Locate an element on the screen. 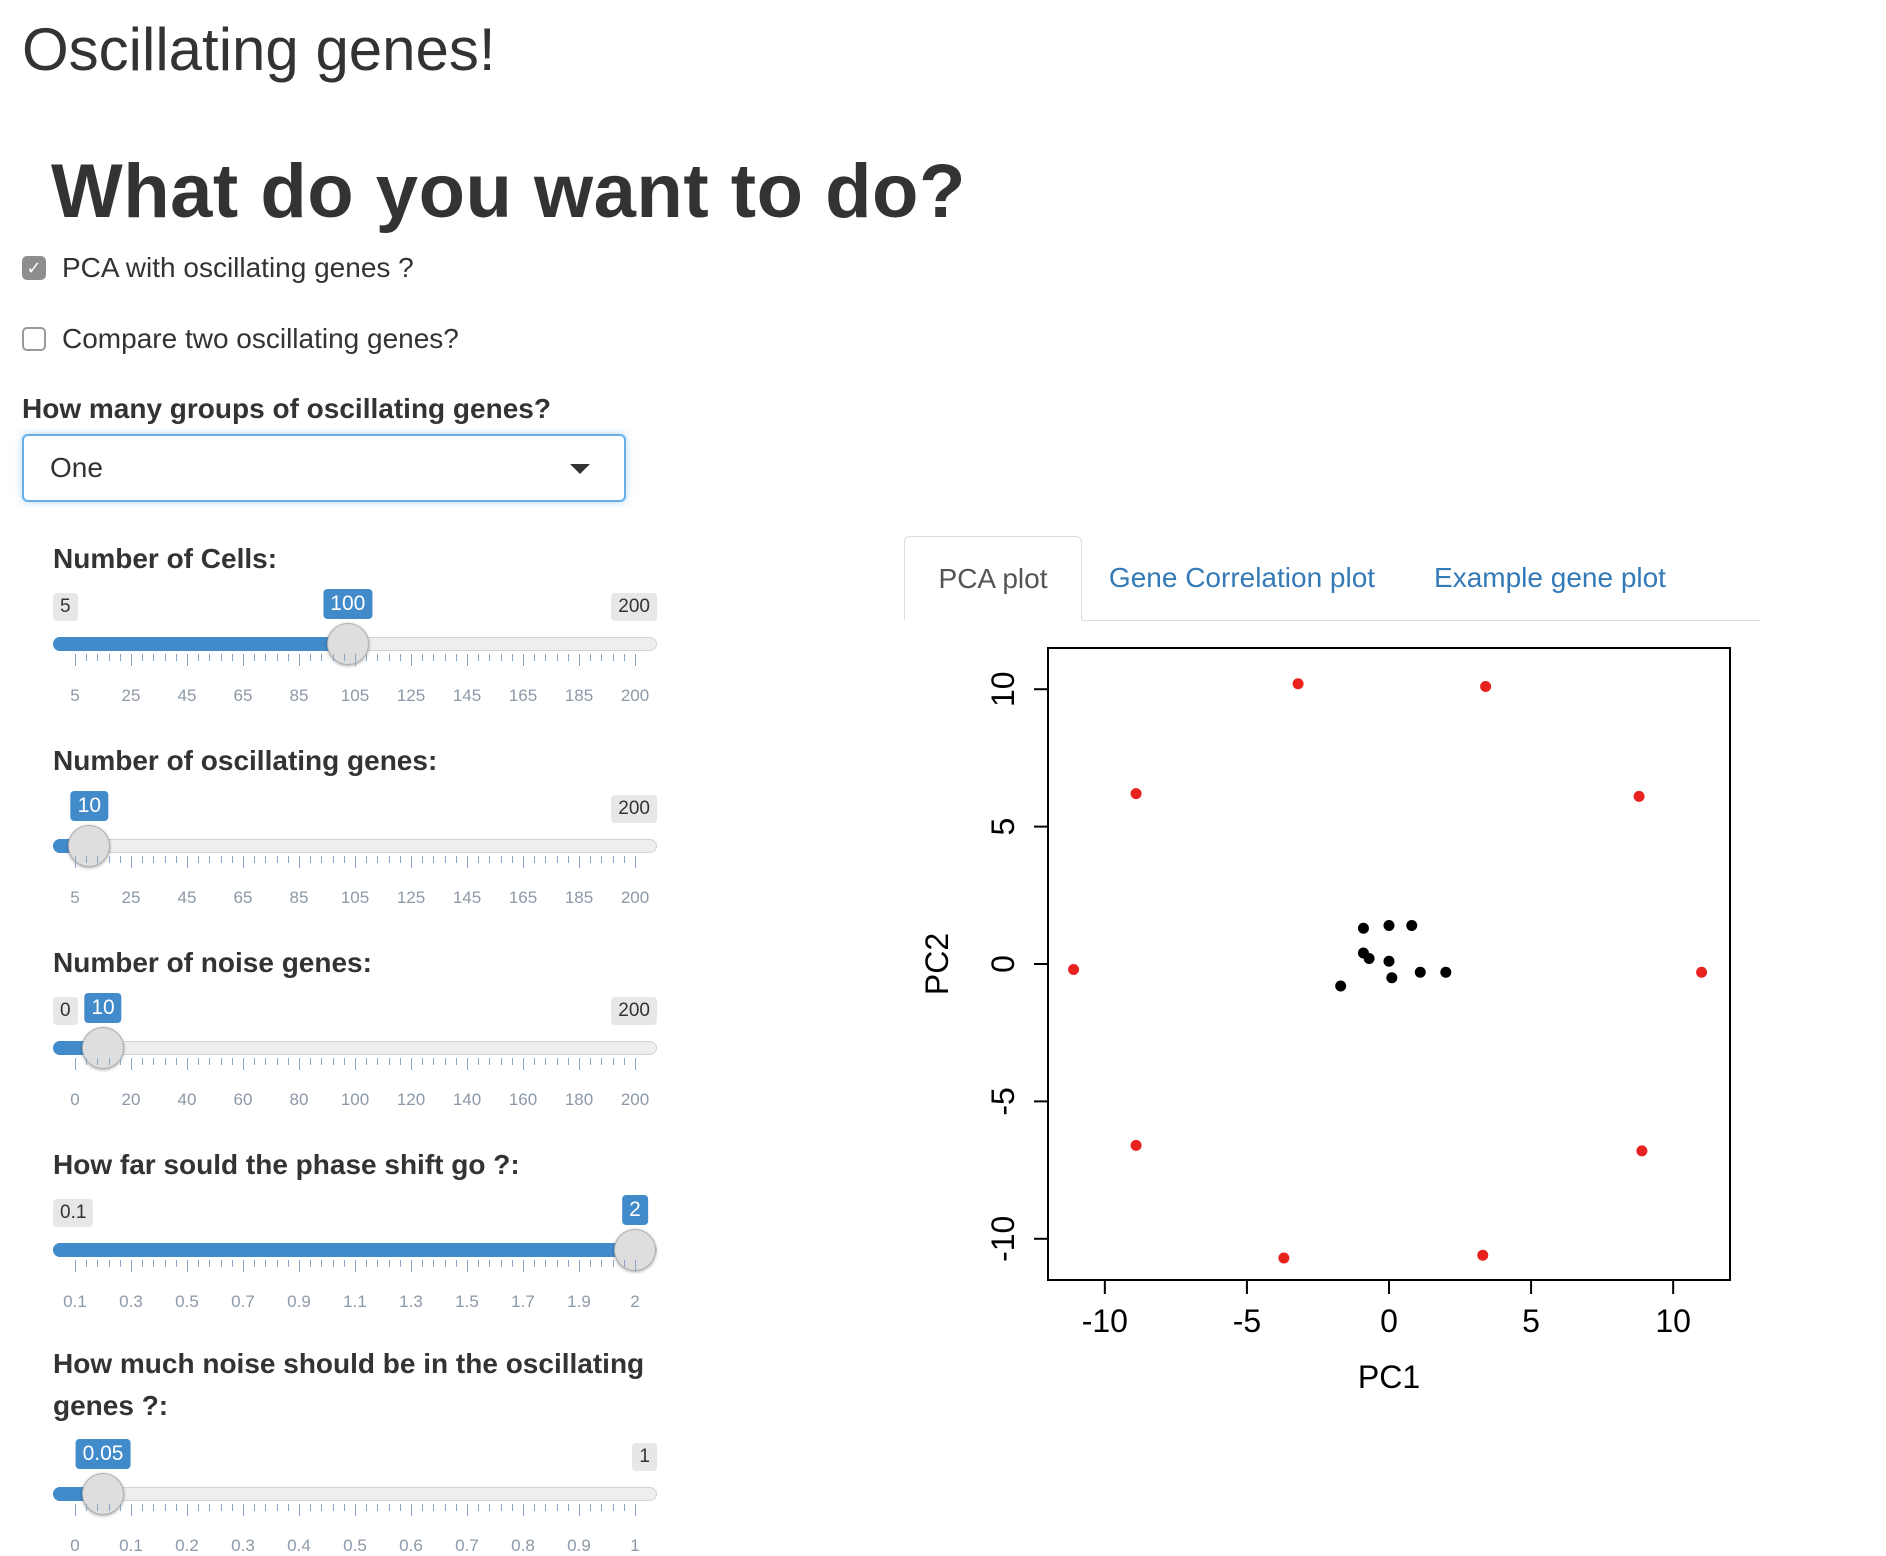  noise-handle is located at coordinates (103, 1048).